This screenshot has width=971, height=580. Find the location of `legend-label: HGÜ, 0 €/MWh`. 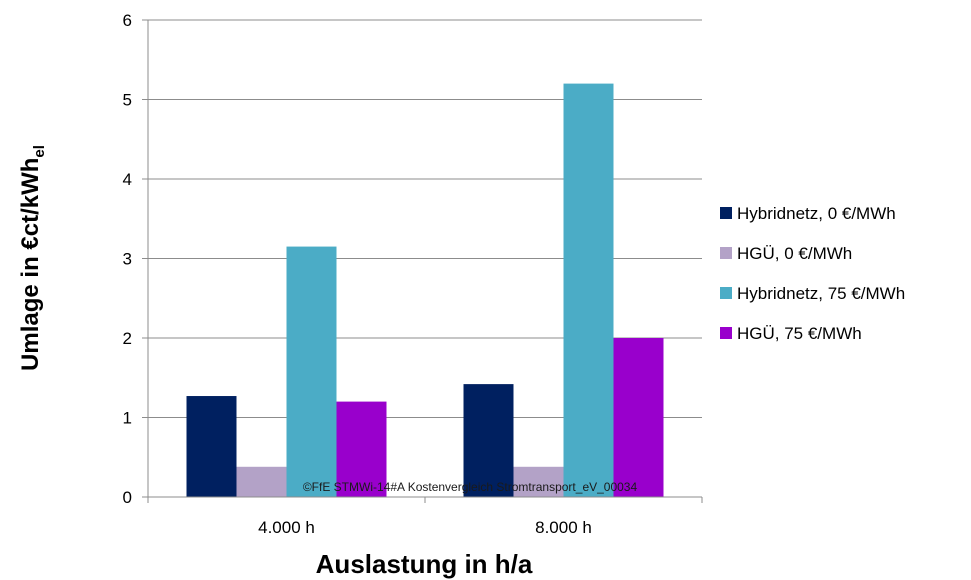

legend-label: HGÜ, 0 €/MWh is located at coordinates (794, 253).